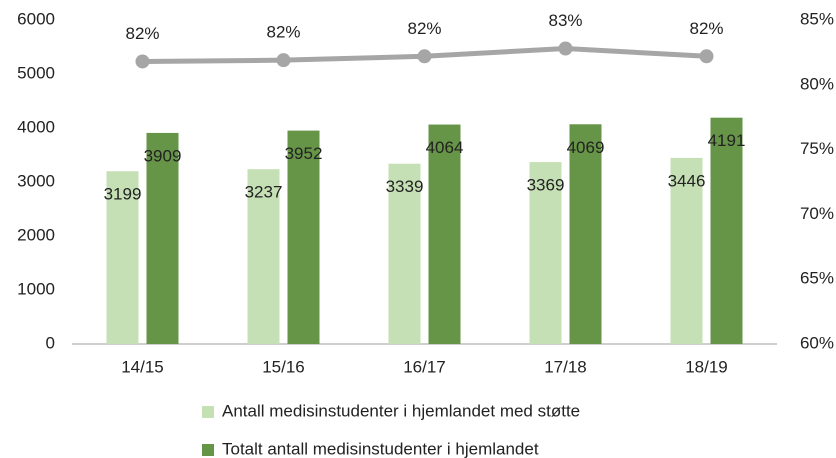  Describe the element at coordinates (424, 366) in the screenshot. I see `x-tick-label: 16/17` at that location.